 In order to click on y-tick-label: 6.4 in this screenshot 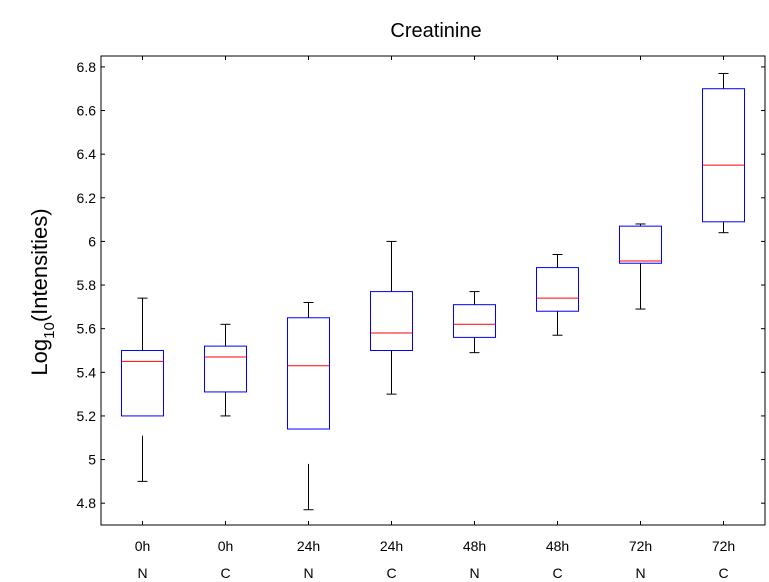, I will do `click(87, 154)`.